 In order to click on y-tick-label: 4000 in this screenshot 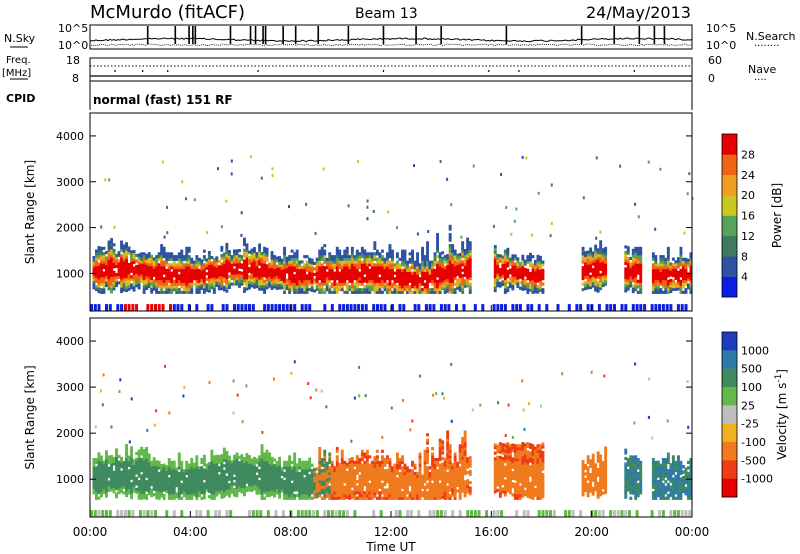, I will do `click(70, 136)`.